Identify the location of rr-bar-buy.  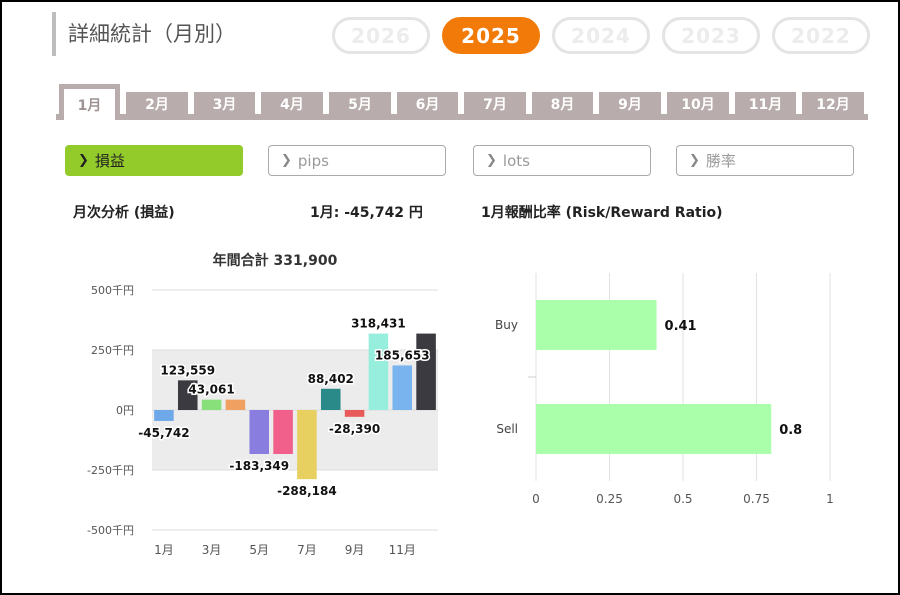
(596, 325).